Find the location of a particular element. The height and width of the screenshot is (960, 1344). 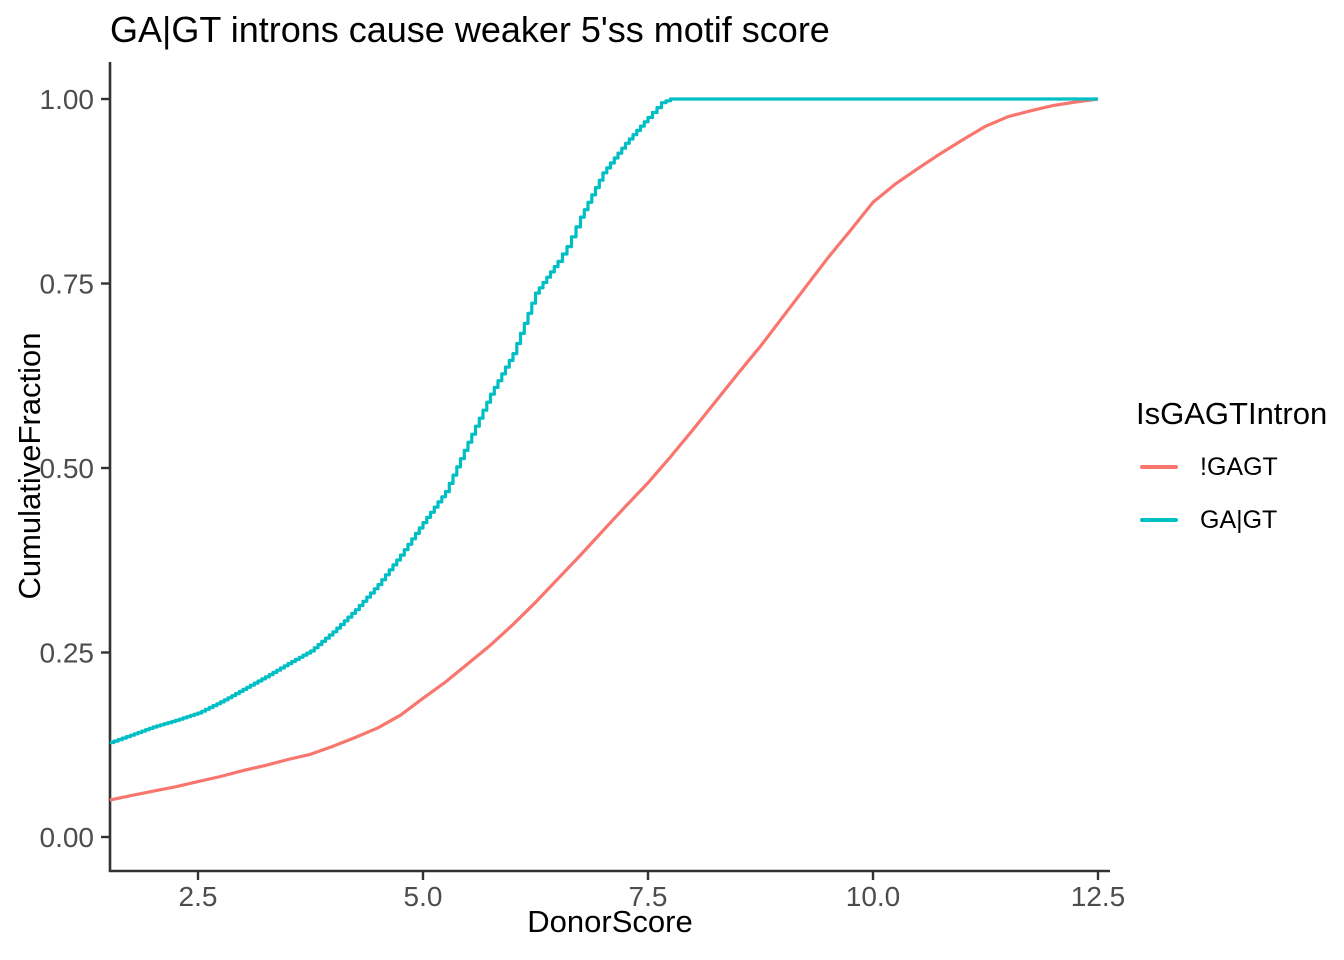

x-tick-label-4: 12.5 is located at coordinates (1098, 896).